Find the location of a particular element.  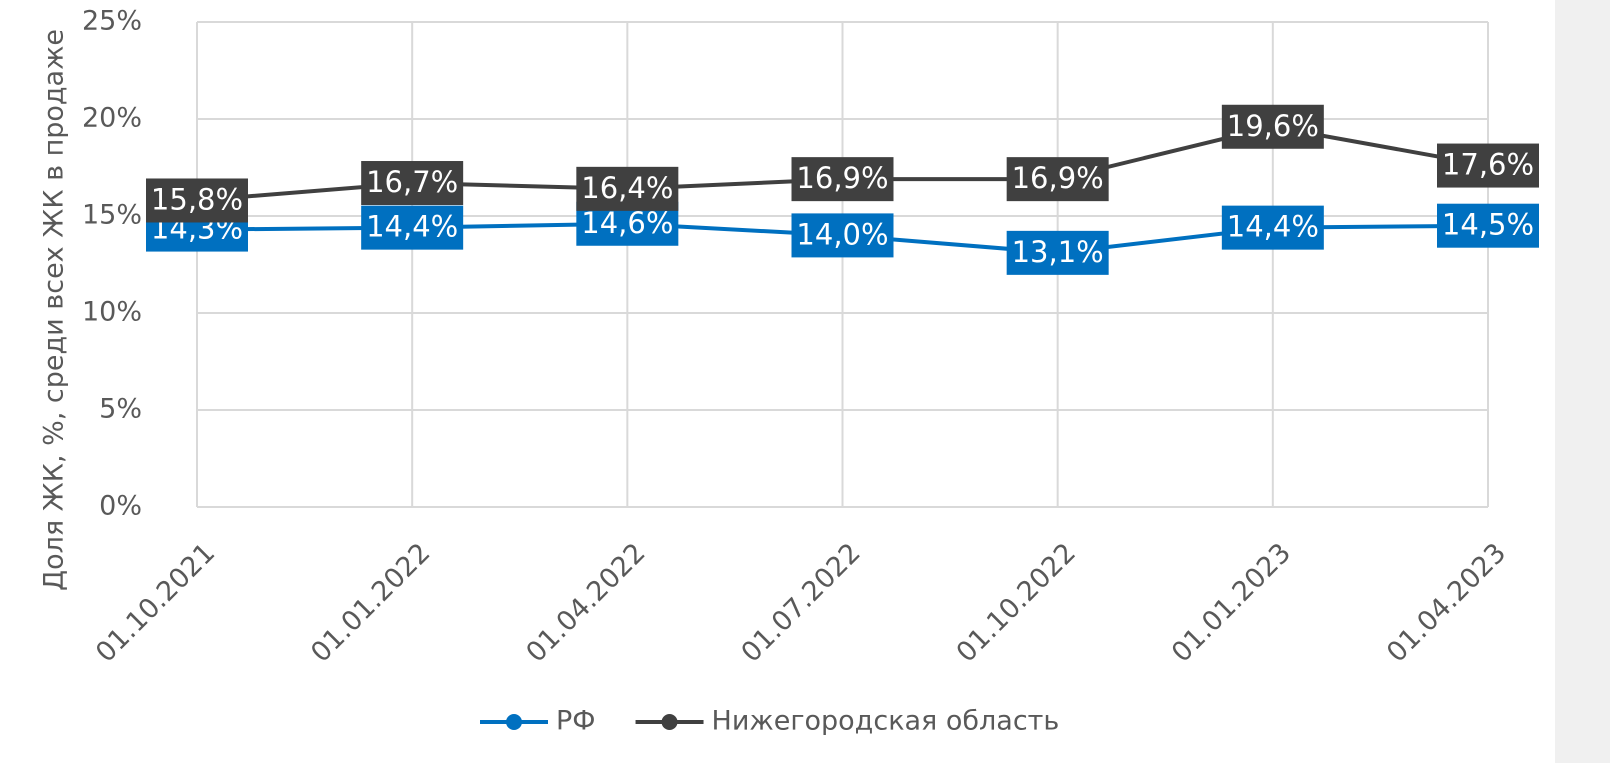

data-label: 13,1% is located at coordinates (1058, 252).